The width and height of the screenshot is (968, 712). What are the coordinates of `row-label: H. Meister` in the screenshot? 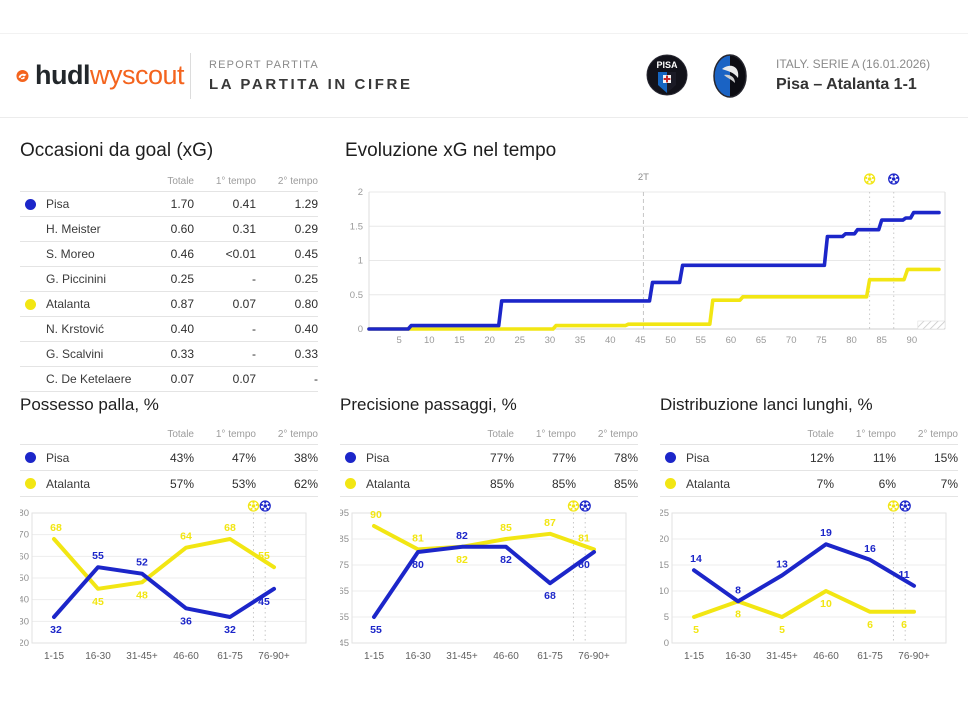 It's located at (73, 229).